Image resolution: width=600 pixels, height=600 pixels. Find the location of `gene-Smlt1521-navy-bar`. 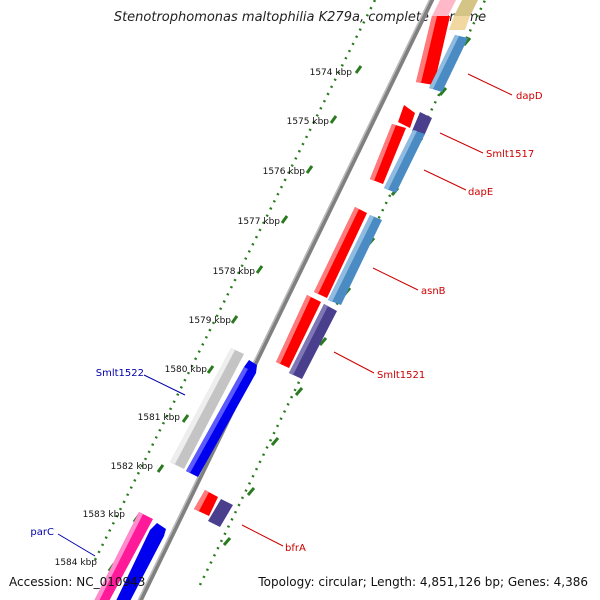

gene-Smlt1521-navy-bar is located at coordinates (313, 341).